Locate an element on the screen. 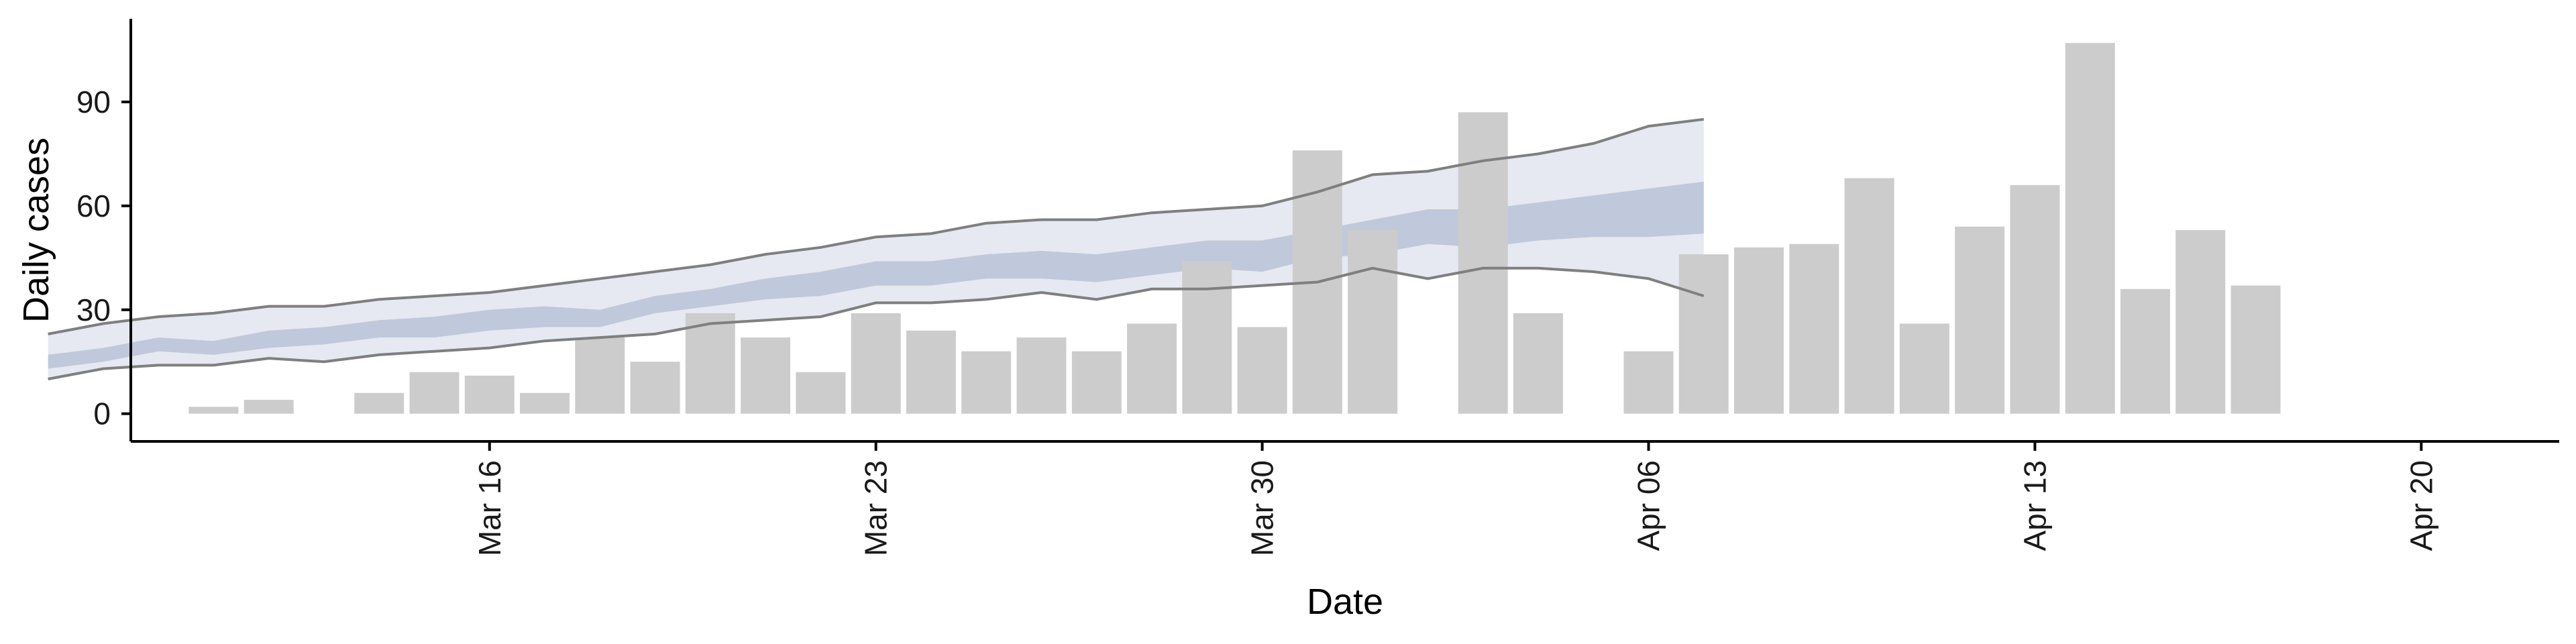 Image resolution: width=2576 pixels, height=644 pixels. x-tick-label: Apr 06 is located at coordinates (1648, 505).